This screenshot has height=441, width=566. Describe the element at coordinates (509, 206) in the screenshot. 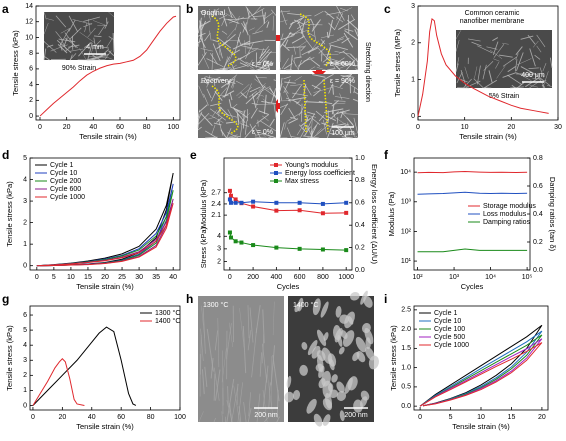

I see `legend-label: Storage modulus` at that location.